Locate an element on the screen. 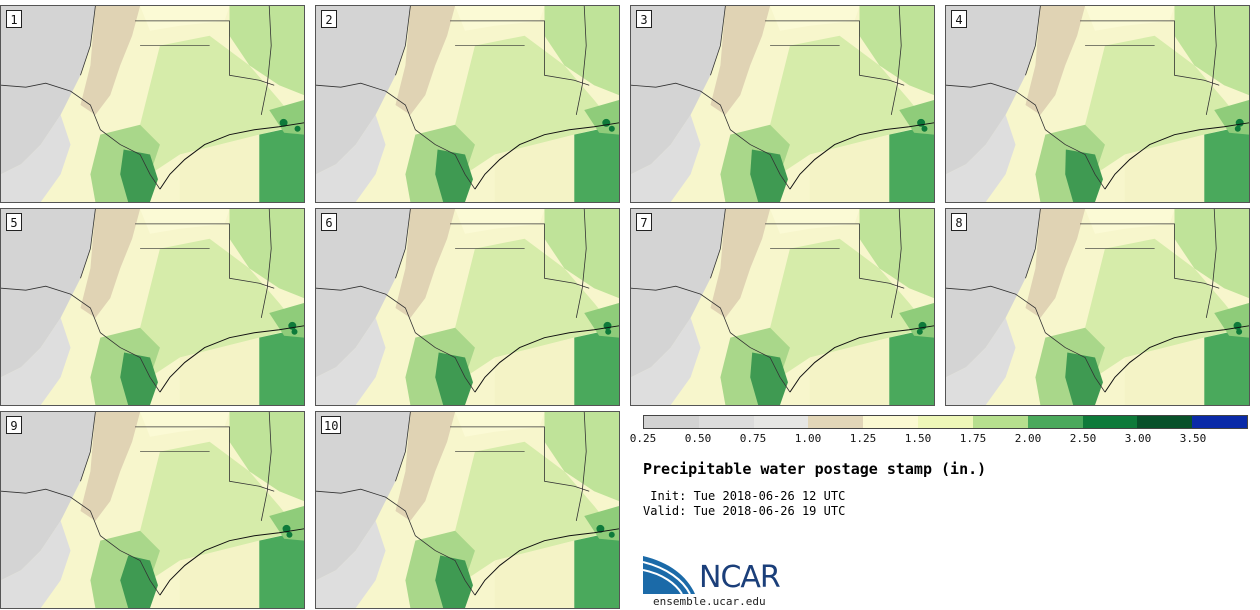 This screenshot has width=1260, height=610. panel-number-label: 5 is located at coordinates (14, 222).